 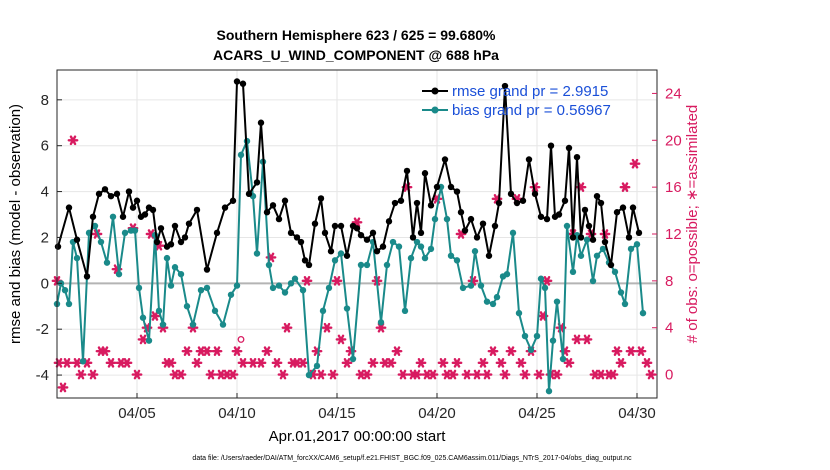 I want to click on x-tick-label: 04/15, so click(x=337, y=413).